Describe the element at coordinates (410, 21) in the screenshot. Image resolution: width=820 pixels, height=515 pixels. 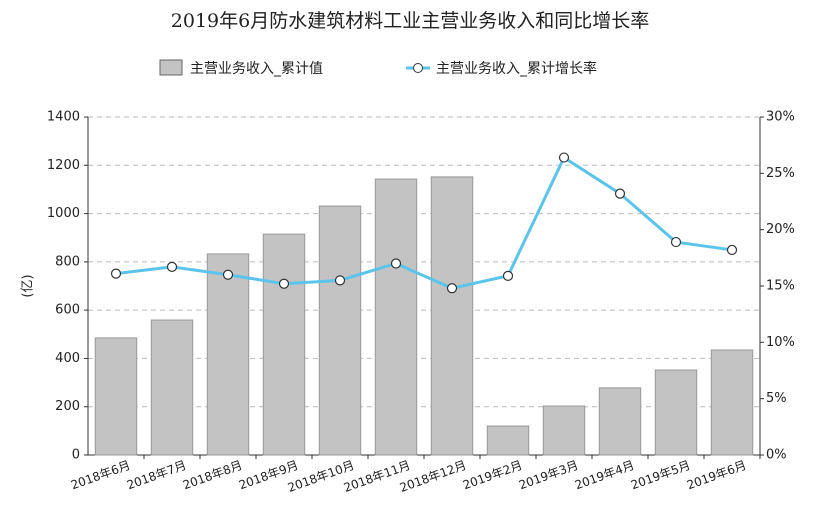
I see `chart-title: 2019年6月防水建筑材料工业主营业务收入和同比增长率` at that location.